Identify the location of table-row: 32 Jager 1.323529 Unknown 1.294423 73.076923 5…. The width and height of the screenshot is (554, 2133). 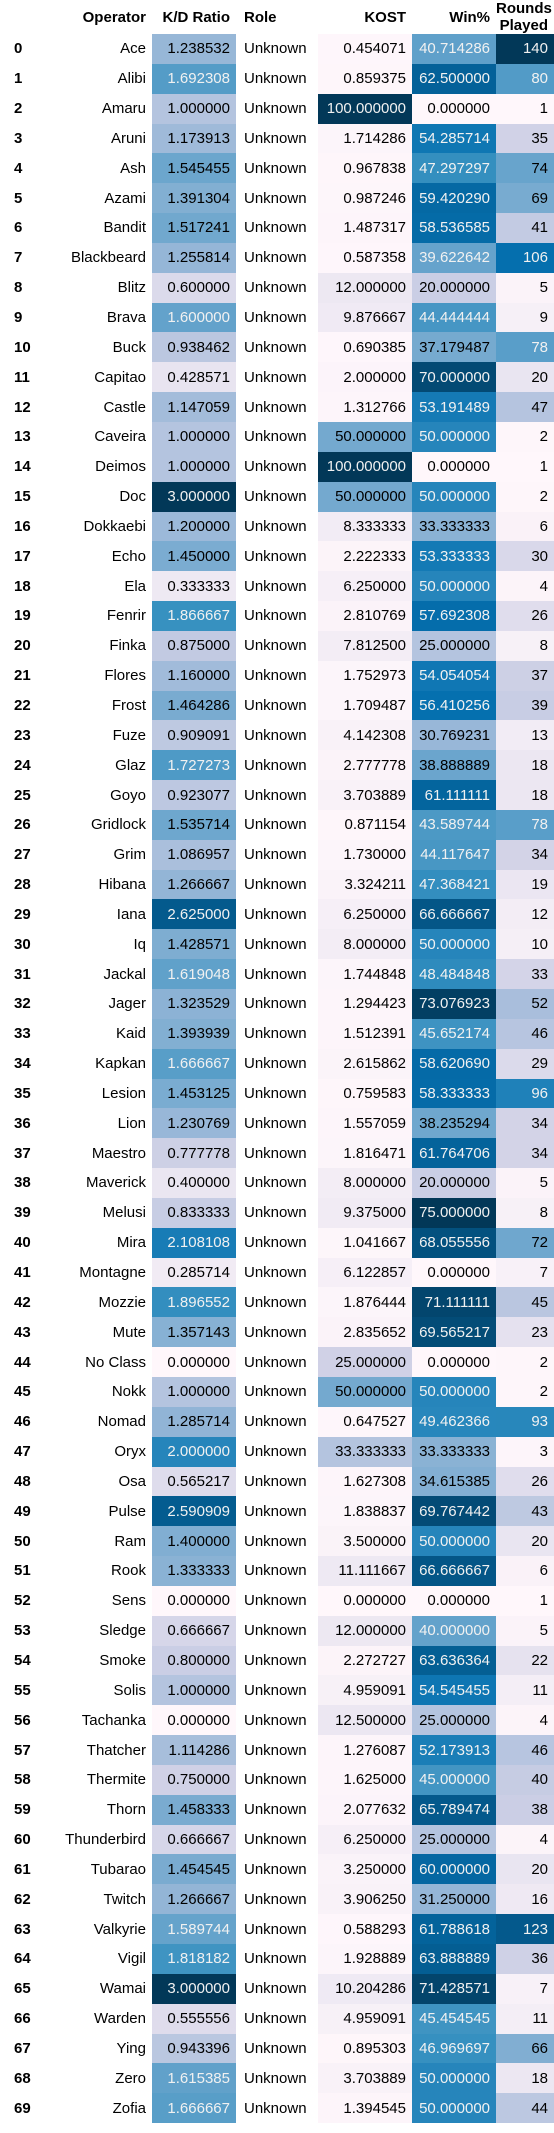
(277, 1004).